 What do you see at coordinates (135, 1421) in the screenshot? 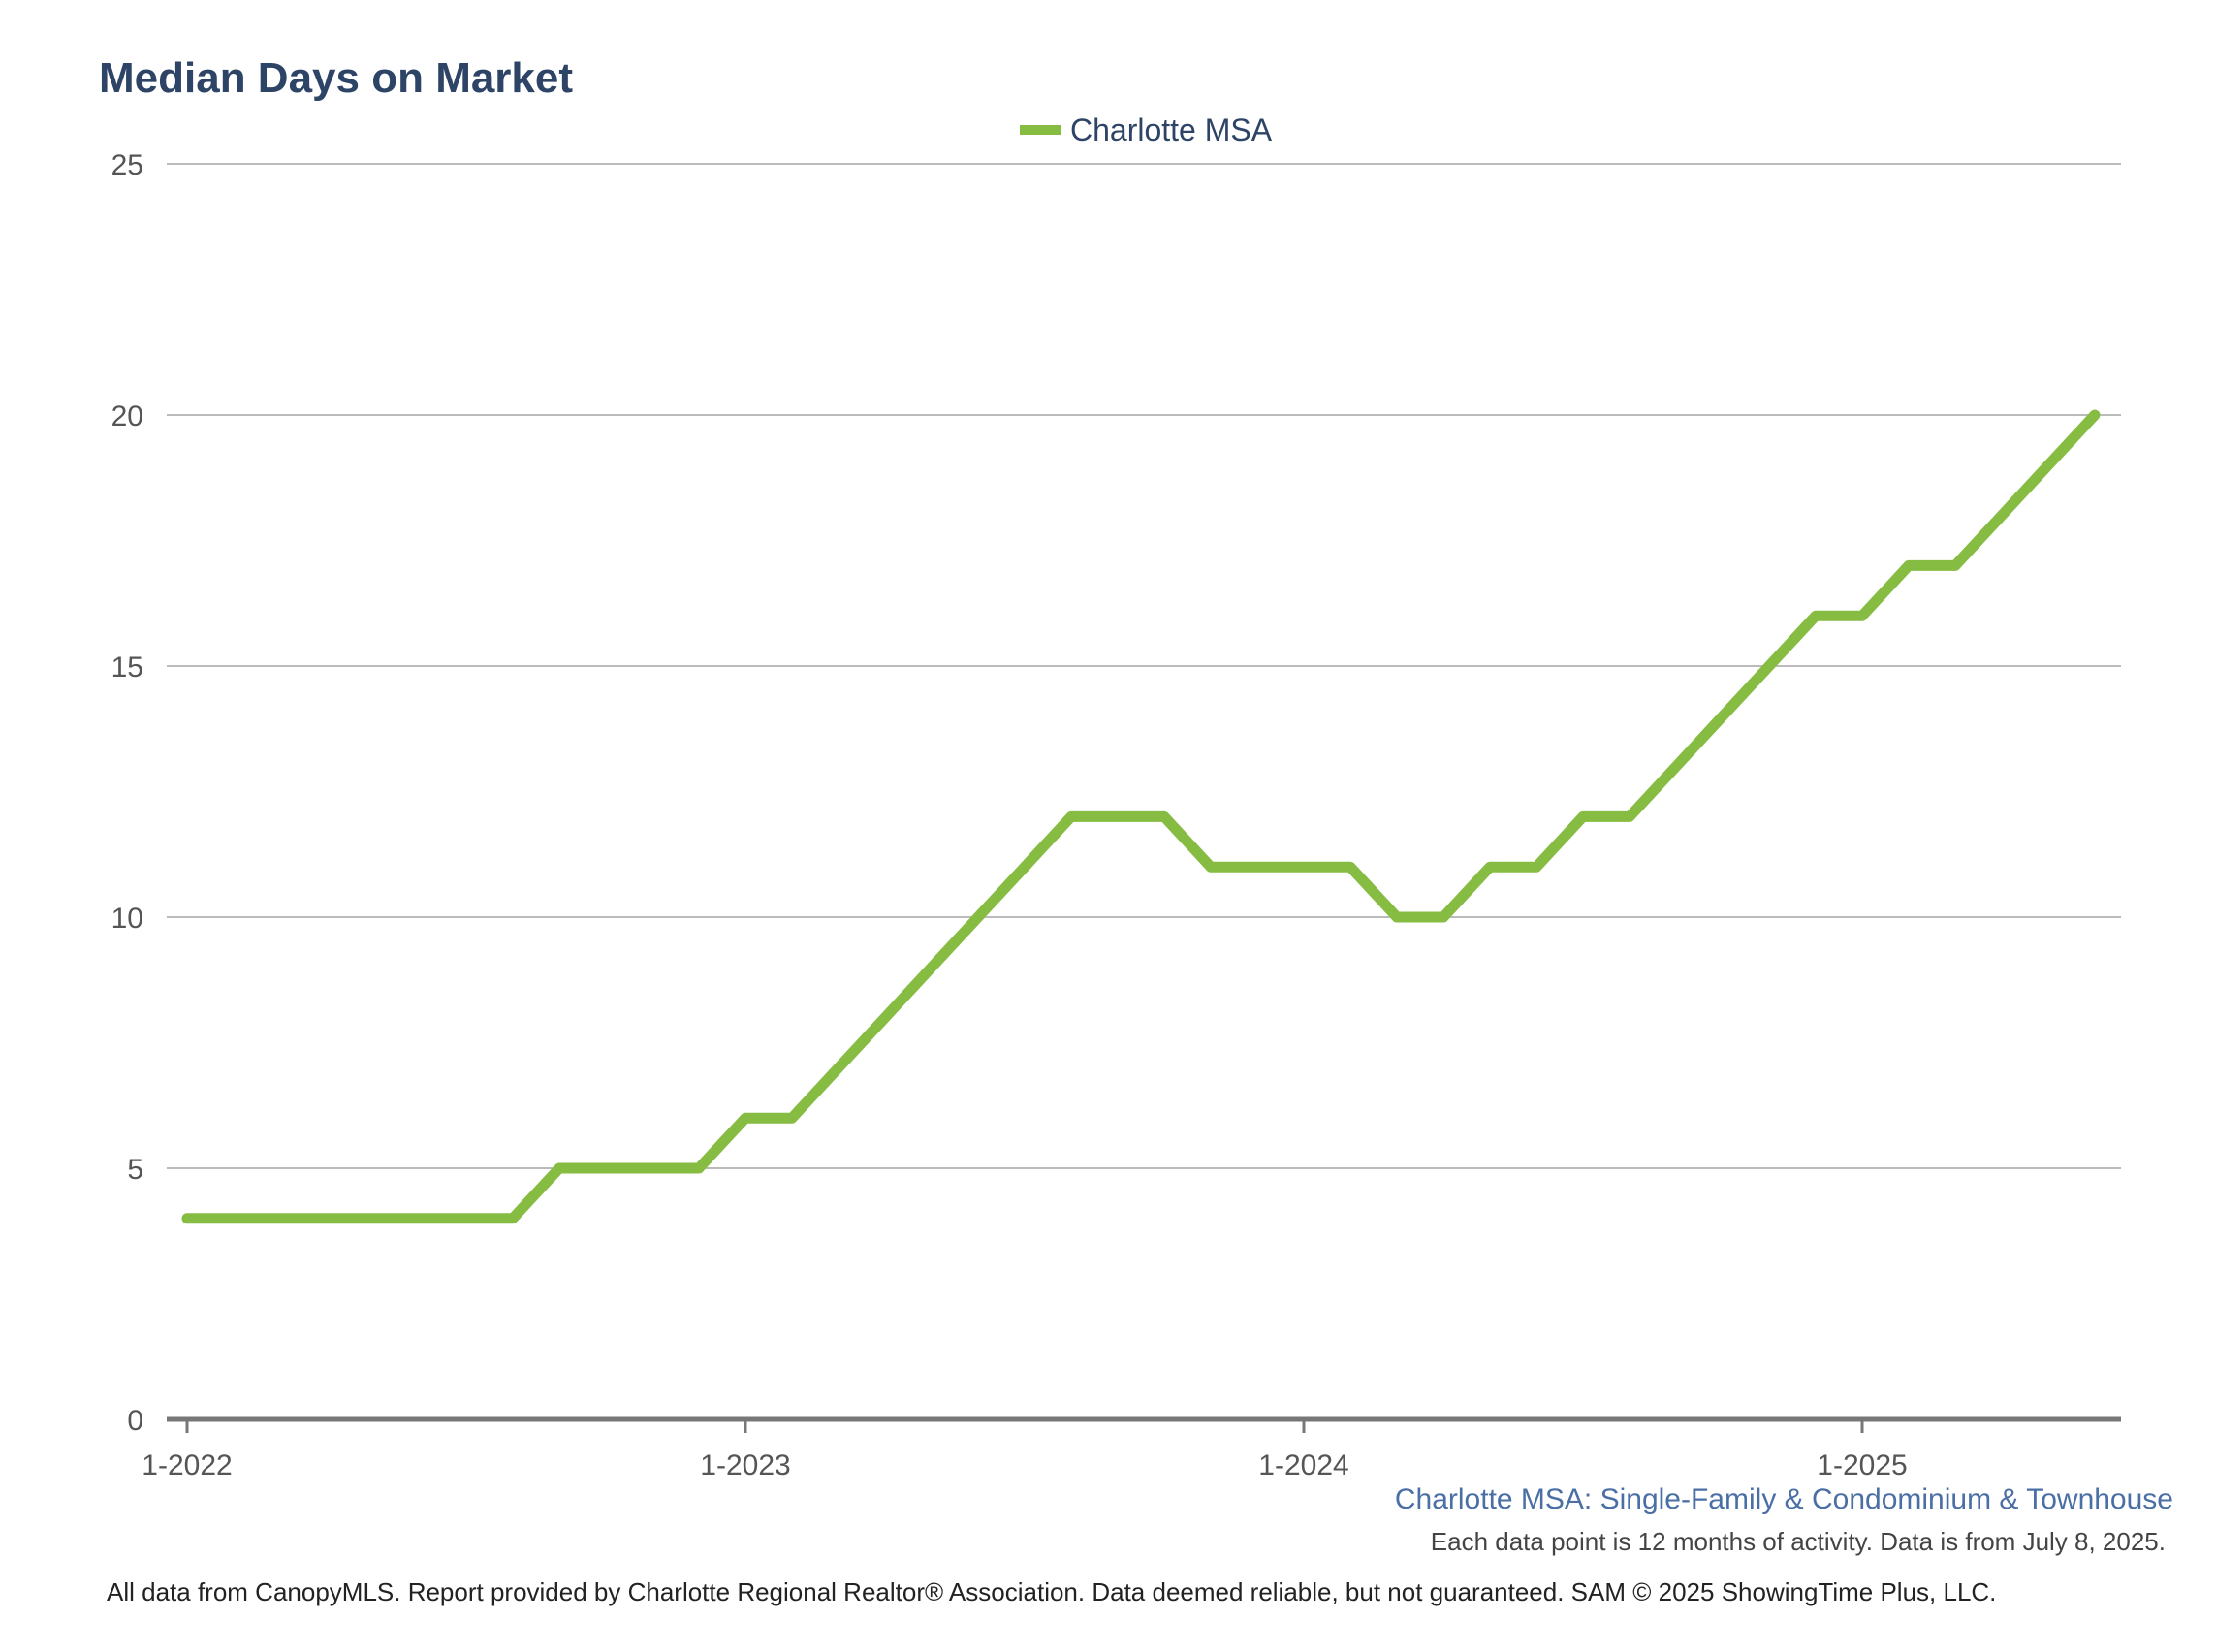
I see `y-tick-label: 0` at bounding box center [135, 1421].